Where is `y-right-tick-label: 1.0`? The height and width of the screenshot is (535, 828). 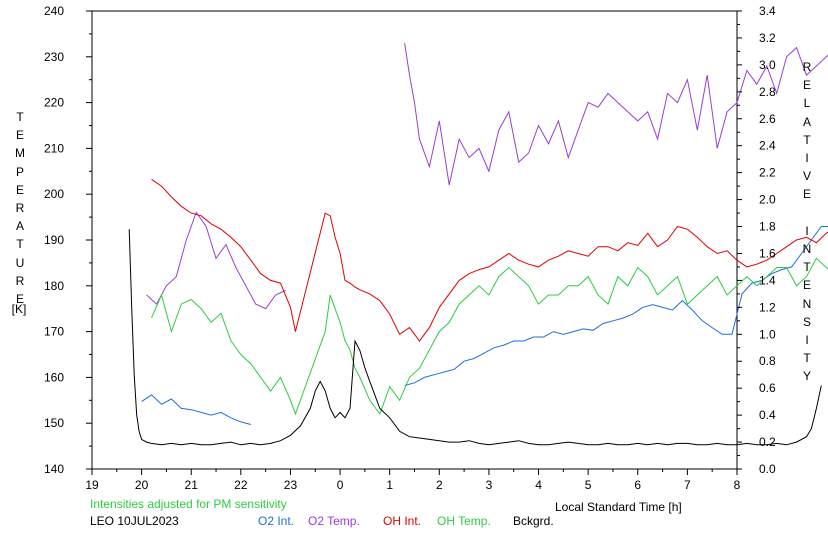 y-right-tick-label: 1.0 is located at coordinates (767, 334).